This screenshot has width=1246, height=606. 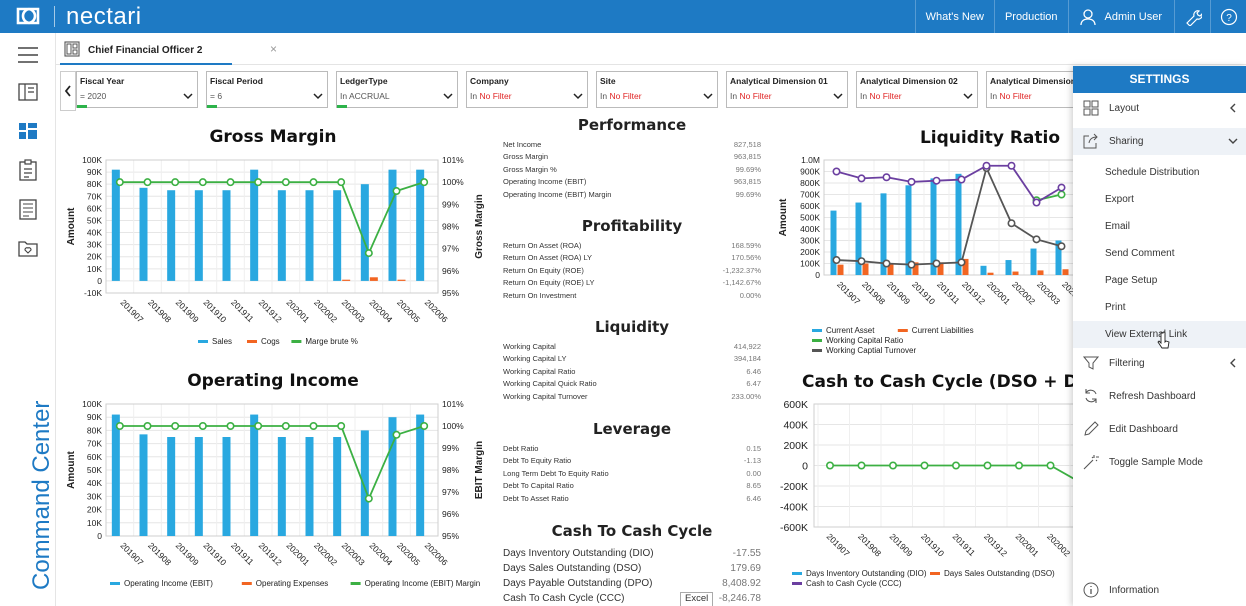 What do you see at coordinates (1159, 108) in the screenshot?
I see `settings-layout: Layout` at bounding box center [1159, 108].